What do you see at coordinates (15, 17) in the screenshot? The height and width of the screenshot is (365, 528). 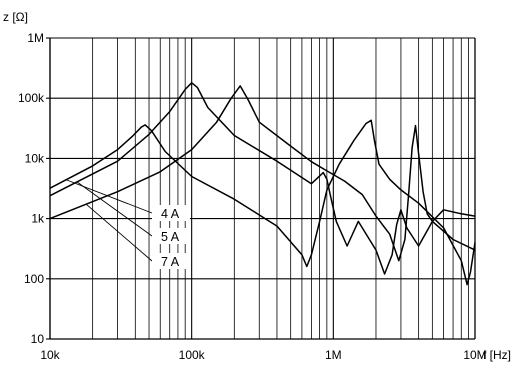 I see `y-axis-title: z [Ω]` at bounding box center [15, 17].